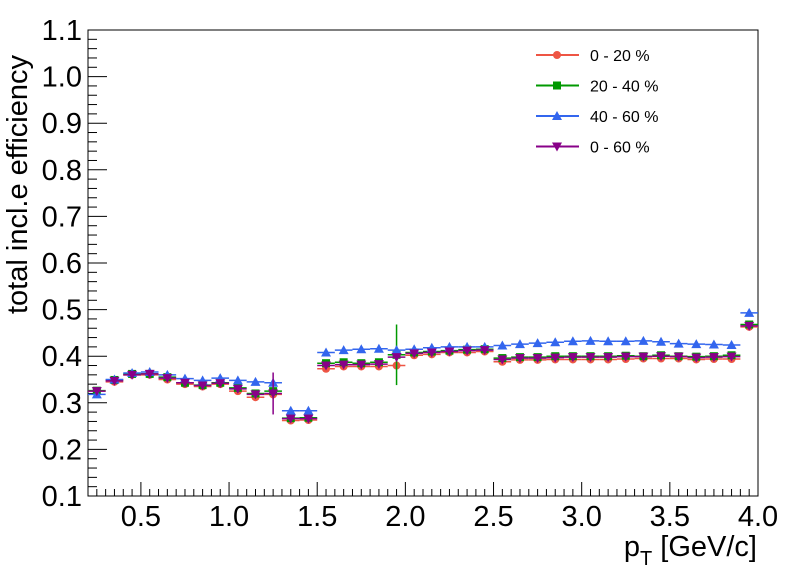 The height and width of the screenshot is (576, 798). I want to click on y-tick-label: 0.7, so click(62, 217).